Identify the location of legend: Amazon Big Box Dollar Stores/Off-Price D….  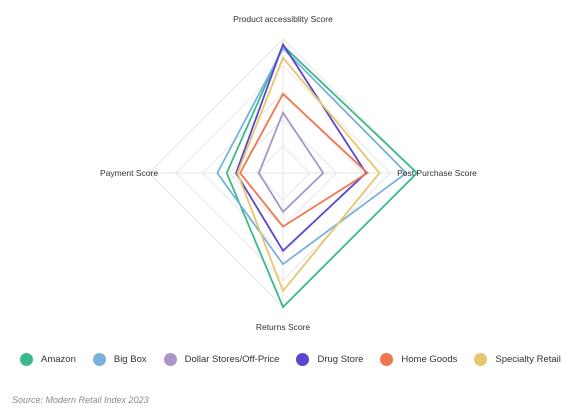
(290, 359).